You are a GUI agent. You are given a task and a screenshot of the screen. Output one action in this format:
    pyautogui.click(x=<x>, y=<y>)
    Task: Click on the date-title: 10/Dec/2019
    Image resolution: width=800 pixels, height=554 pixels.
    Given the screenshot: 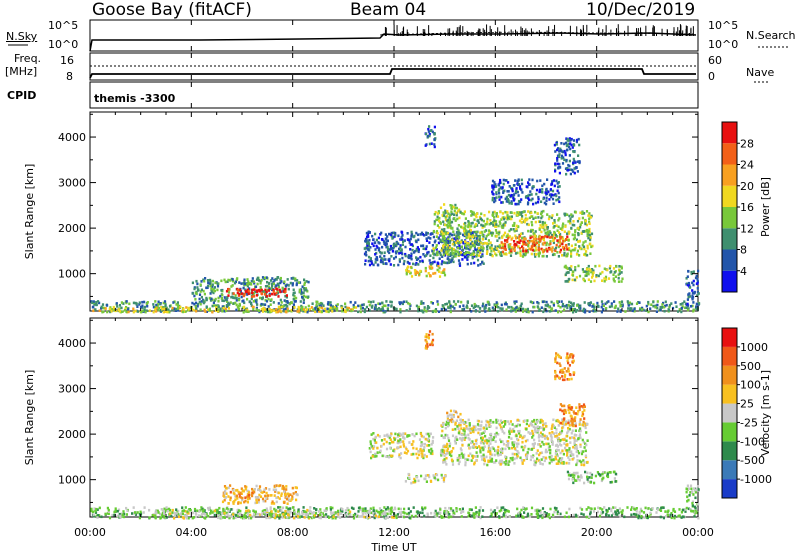 What is the action you would take?
    pyautogui.click(x=641, y=10)
    